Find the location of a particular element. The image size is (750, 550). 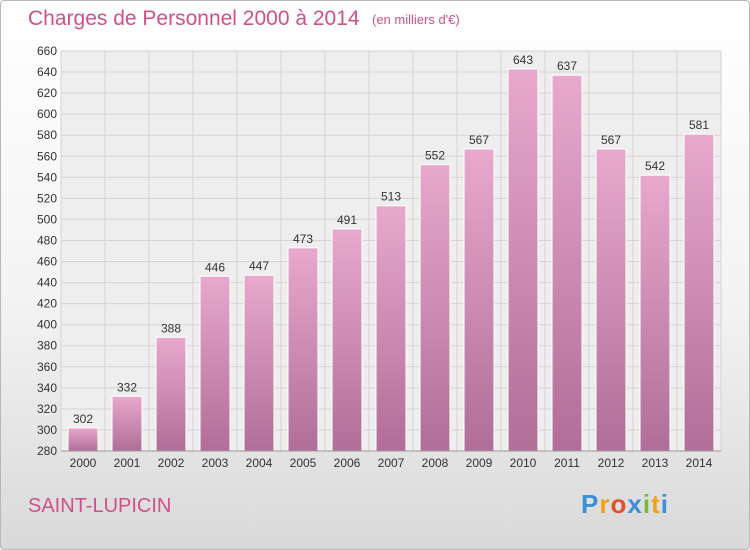

x-tick-label-2000: 2000 is located at coordinates (83, 463).